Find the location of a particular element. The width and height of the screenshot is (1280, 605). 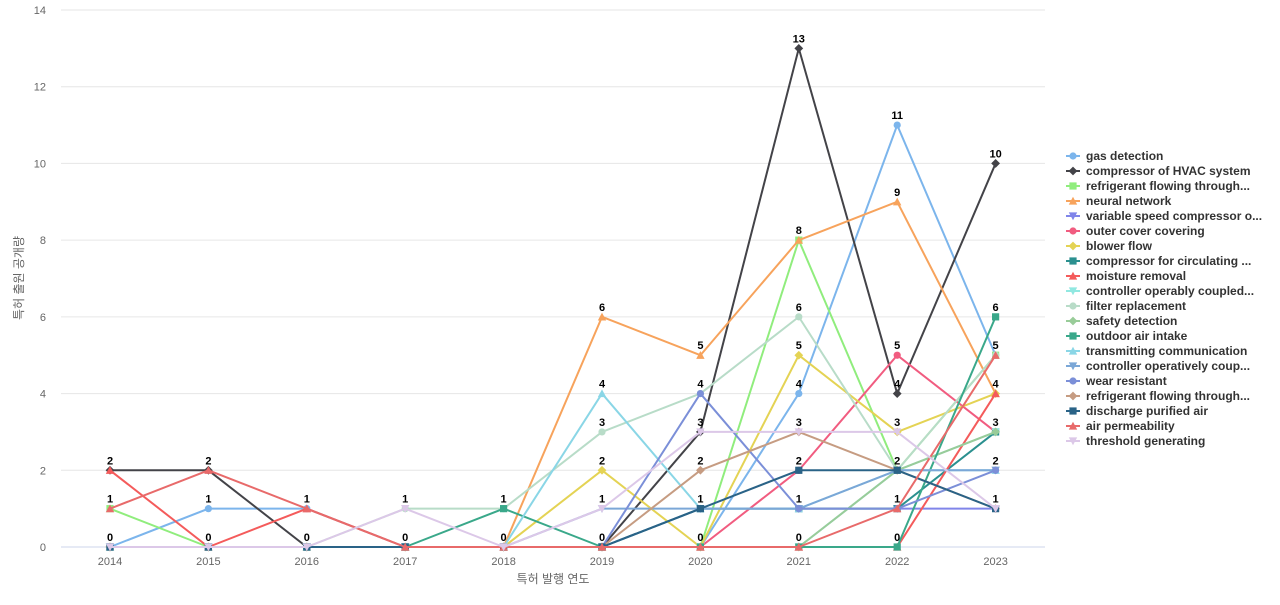

legend-label: blower flow is located at coordinates (1119, 246).